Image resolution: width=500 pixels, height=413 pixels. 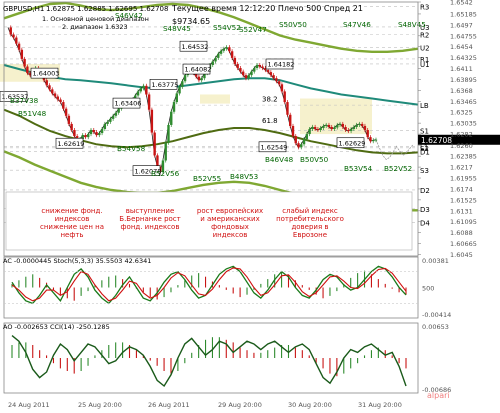 What do you see at coordinates (394, 150) in the screenshot?
I see `forecast-line` at bounding box center [394, 150].